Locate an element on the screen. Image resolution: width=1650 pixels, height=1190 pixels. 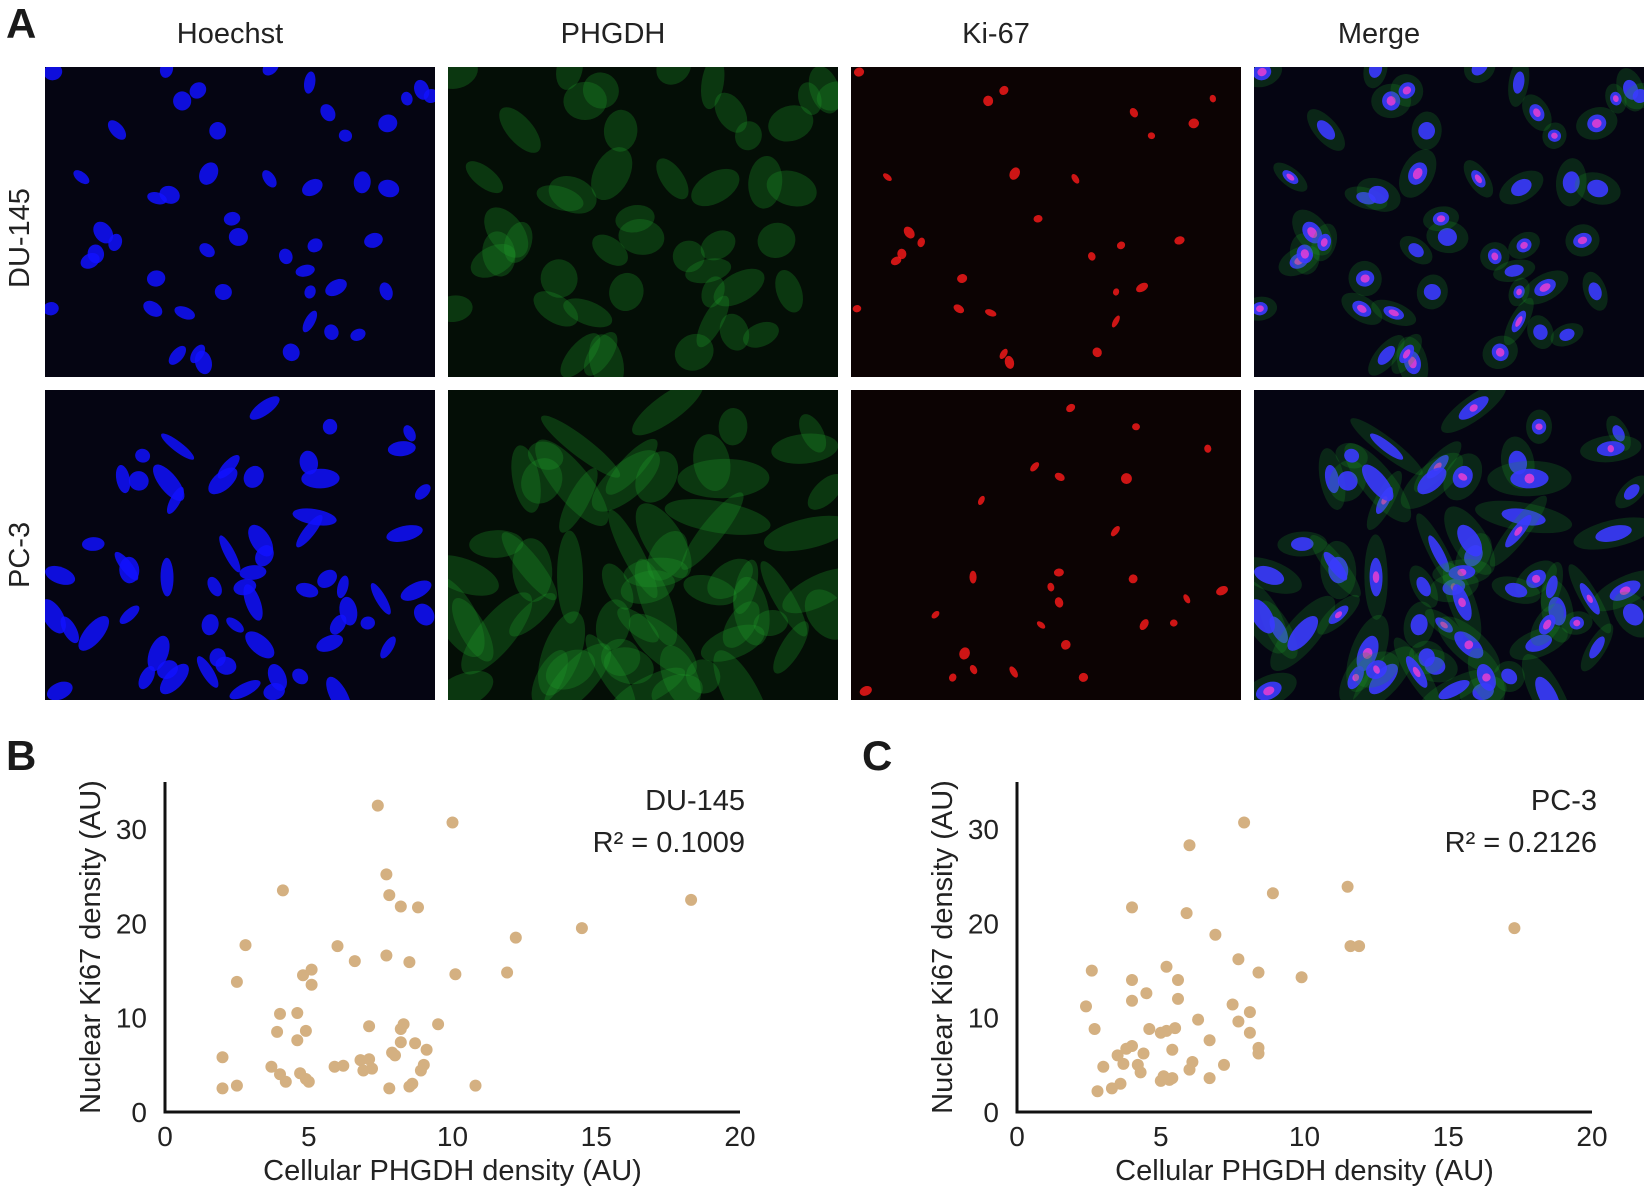
cell-line-annotation: PC-3 is located at coordinates (1564, 801).